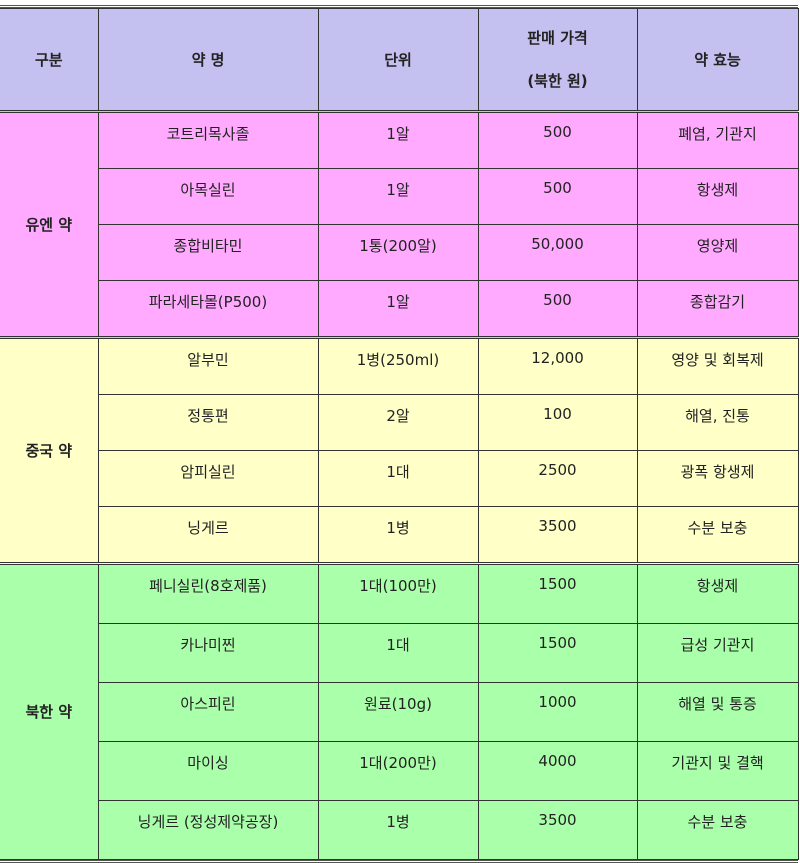  I want to click on group-label: 중국 약, so click(49, 450).